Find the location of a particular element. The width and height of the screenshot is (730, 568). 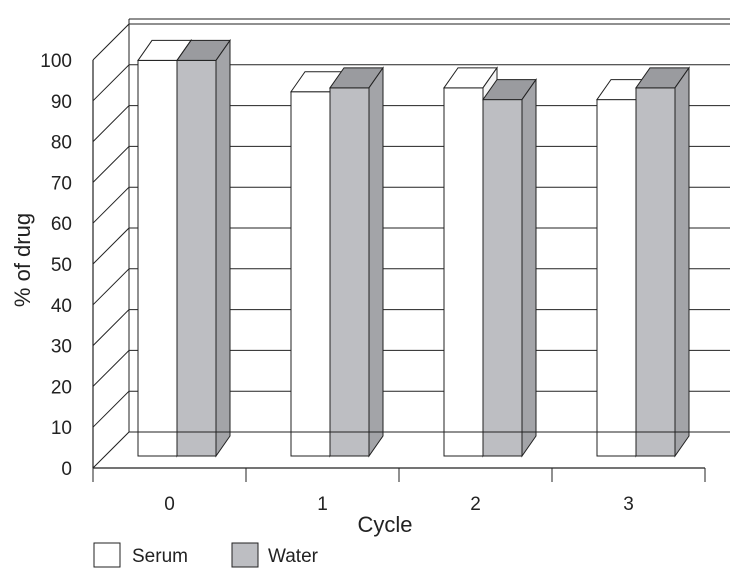

y-tick-label: 60 is located at coordinates (61, 224).